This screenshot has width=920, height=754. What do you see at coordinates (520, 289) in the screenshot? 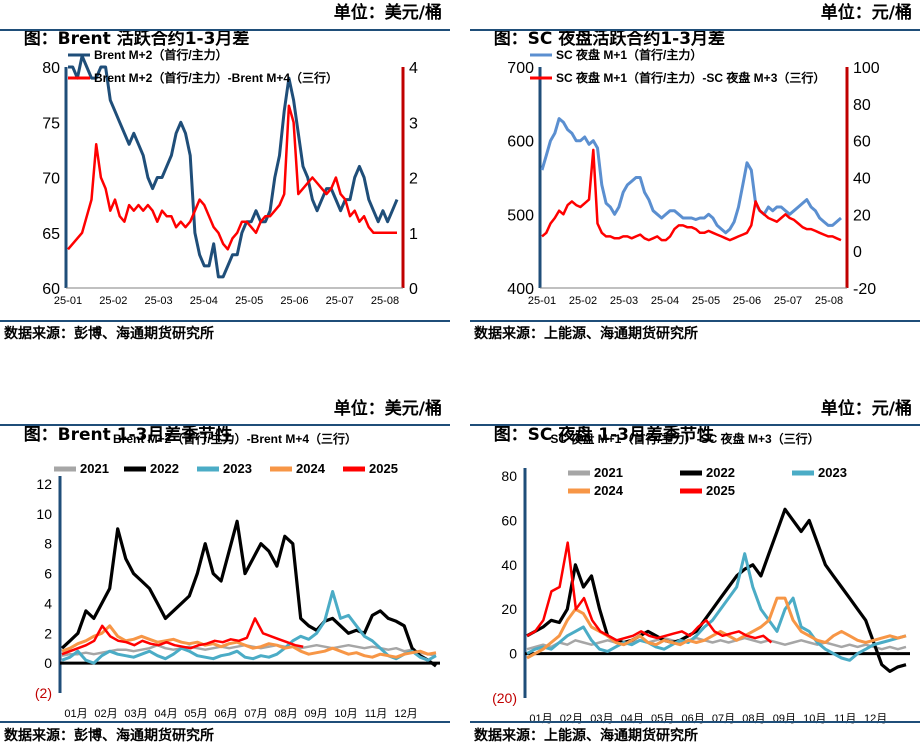
I see `y-left-tick-label: 400` at bounding box center [520, 289].